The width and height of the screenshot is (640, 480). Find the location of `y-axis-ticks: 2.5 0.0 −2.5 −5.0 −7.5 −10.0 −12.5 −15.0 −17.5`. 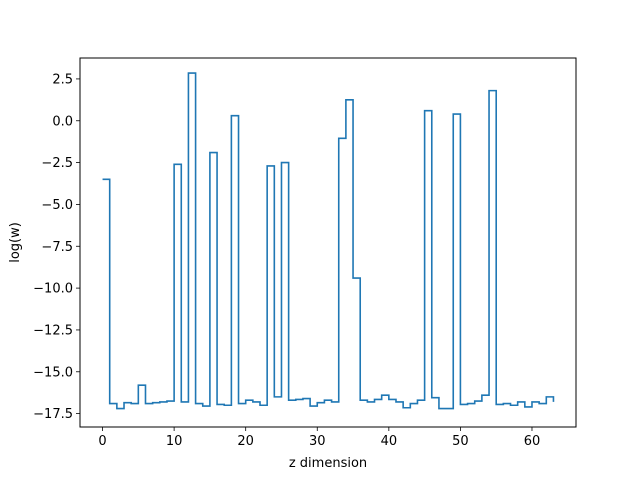

y-axis-ticks: 2.5 0.0 −2.5 −5.0 −7.5 −10.0 −12.5 −15.0 −17.5 is located at coordinates (56, 247).